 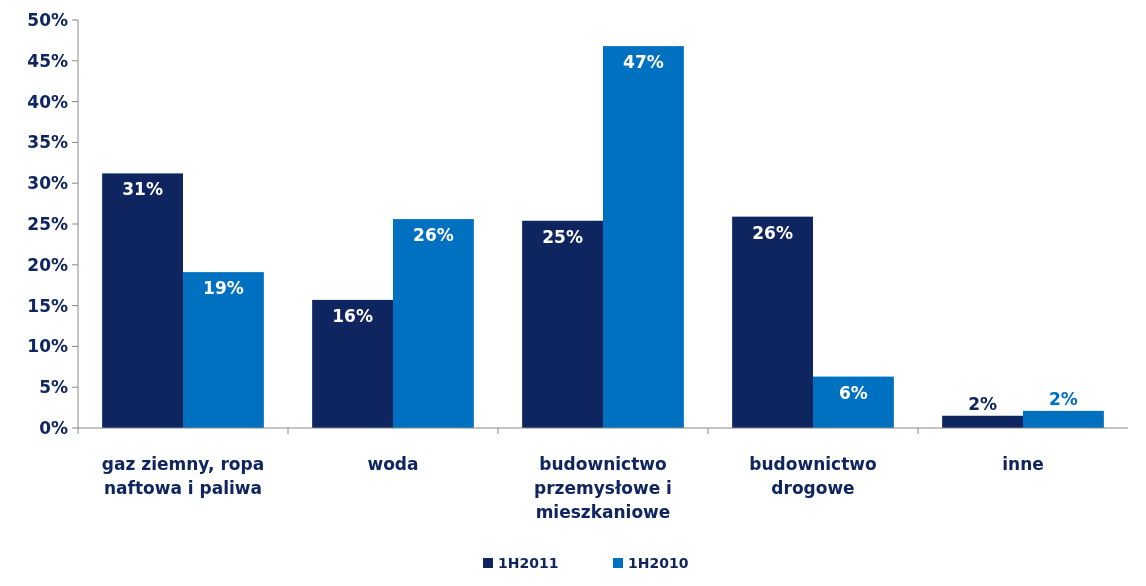 What do you see at coordinates (53, 427) in the screenshot?
I see `y-tick-label: 0%` at bounding box center [53, 427].